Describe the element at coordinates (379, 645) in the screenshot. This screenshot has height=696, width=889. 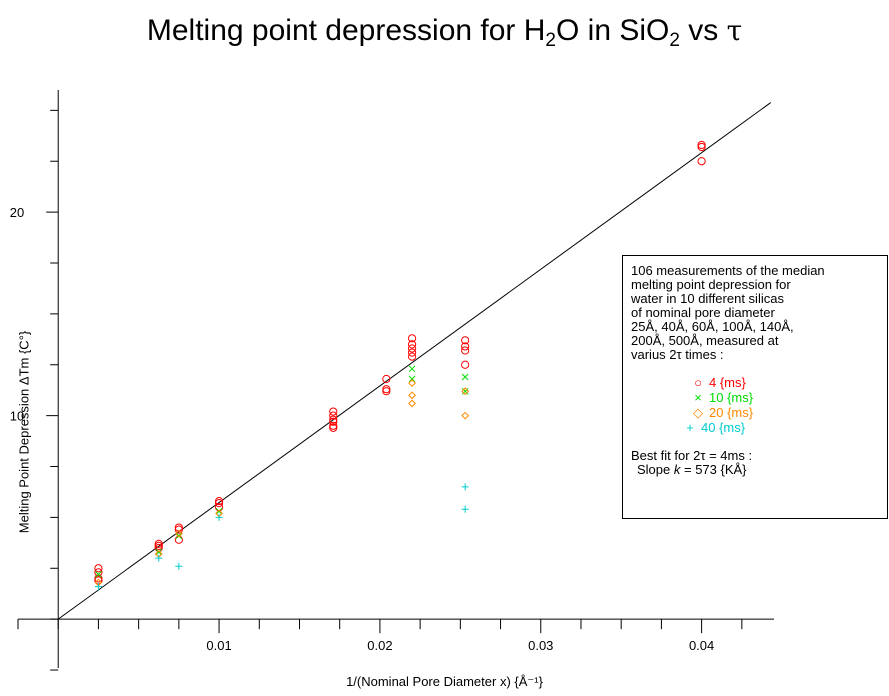
I see `x-tick-label: 0.02` at that location.